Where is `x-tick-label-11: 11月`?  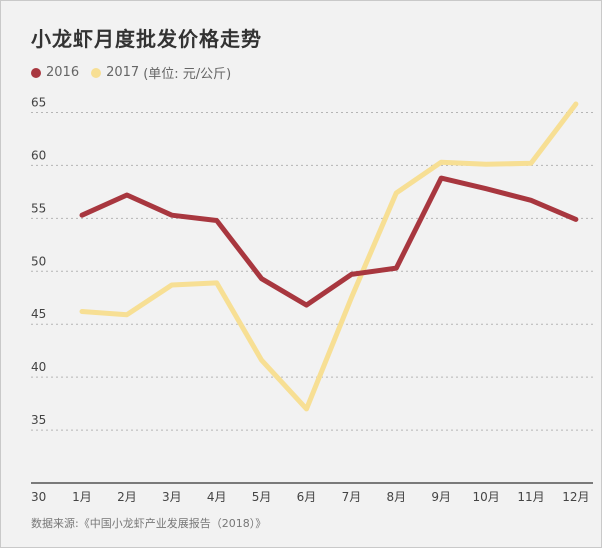
x-tick-label-11: 11月 is located at coordinates (530, 497).